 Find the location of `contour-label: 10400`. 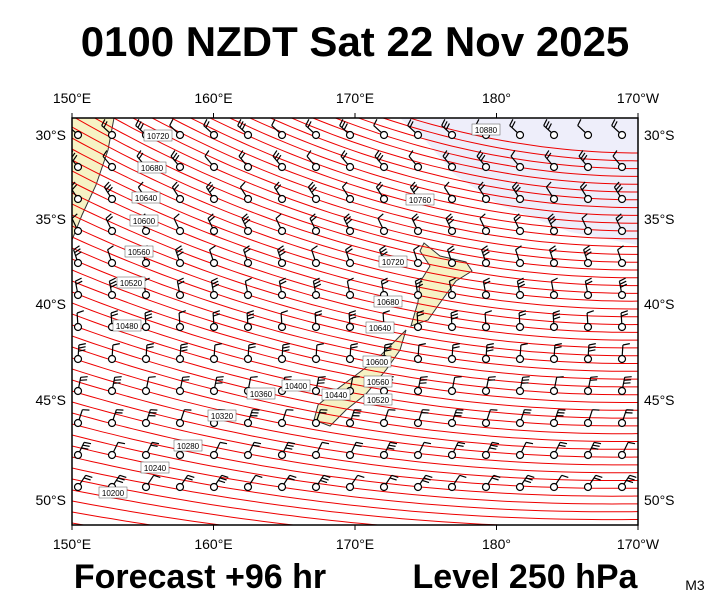

contour-label: 10400 is located at coordinates (296, 386).